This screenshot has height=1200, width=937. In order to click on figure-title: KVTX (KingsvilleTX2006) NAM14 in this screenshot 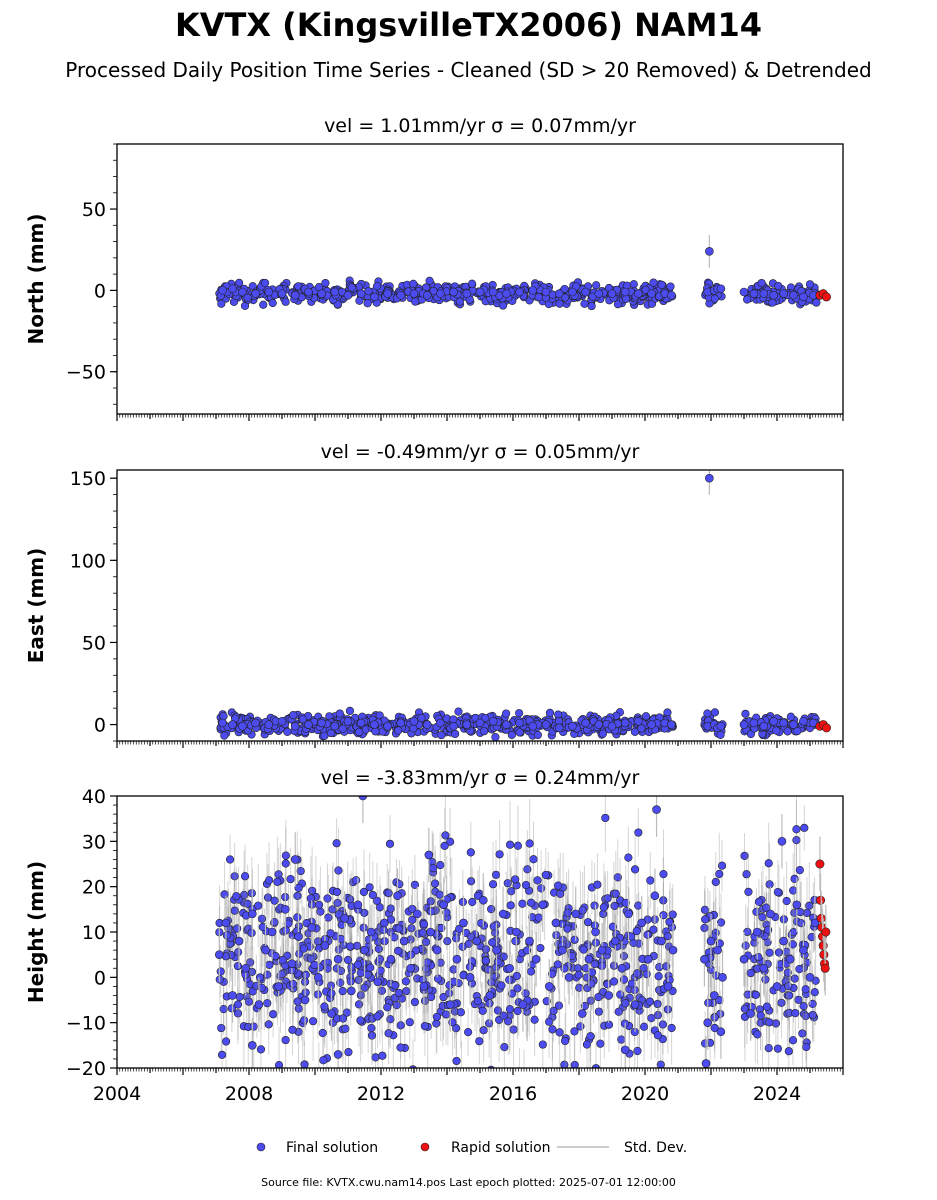, I will do `click(468, 25)`.